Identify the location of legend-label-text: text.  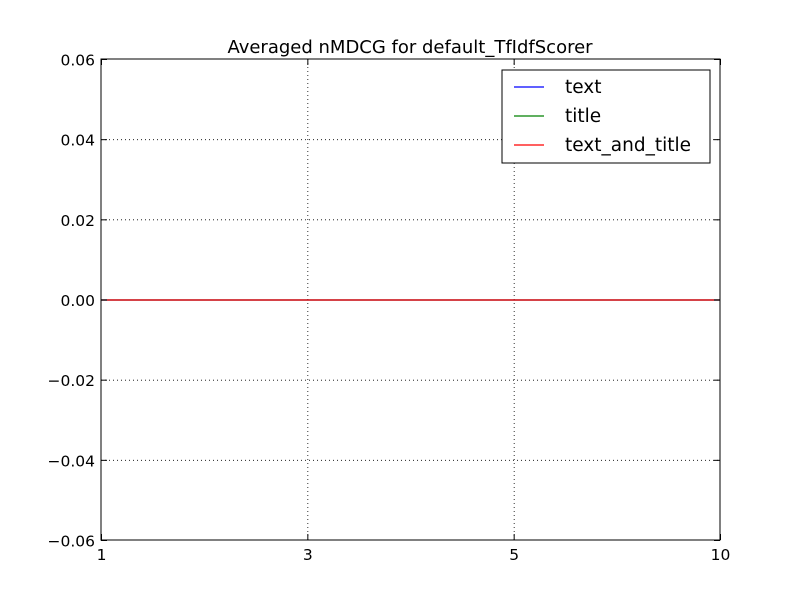
(583, 87).